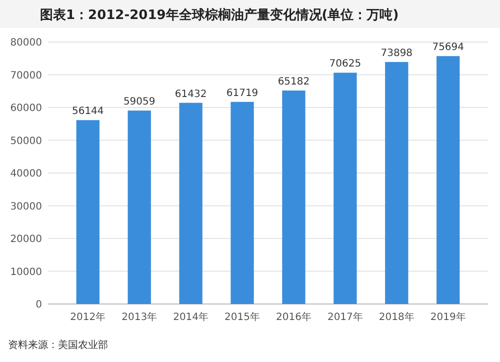 Image resolution: width=500 pixels, height=362 pixels. Describe the element at coordinates (58, 345) in the screenshot. I see `text: 资料来源：美国农业部` at that location.